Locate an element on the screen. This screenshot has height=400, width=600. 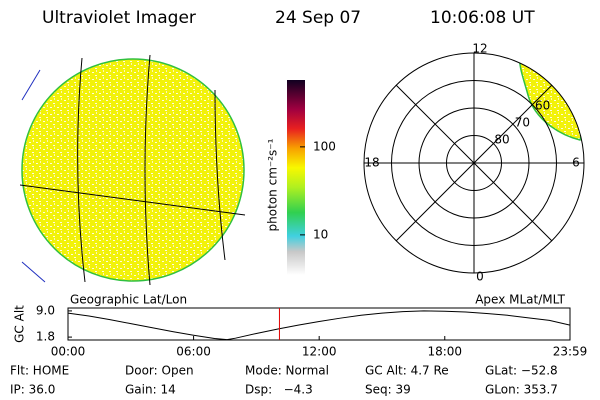
date: 24 Sep 07 is located at coordinates (318, 18).